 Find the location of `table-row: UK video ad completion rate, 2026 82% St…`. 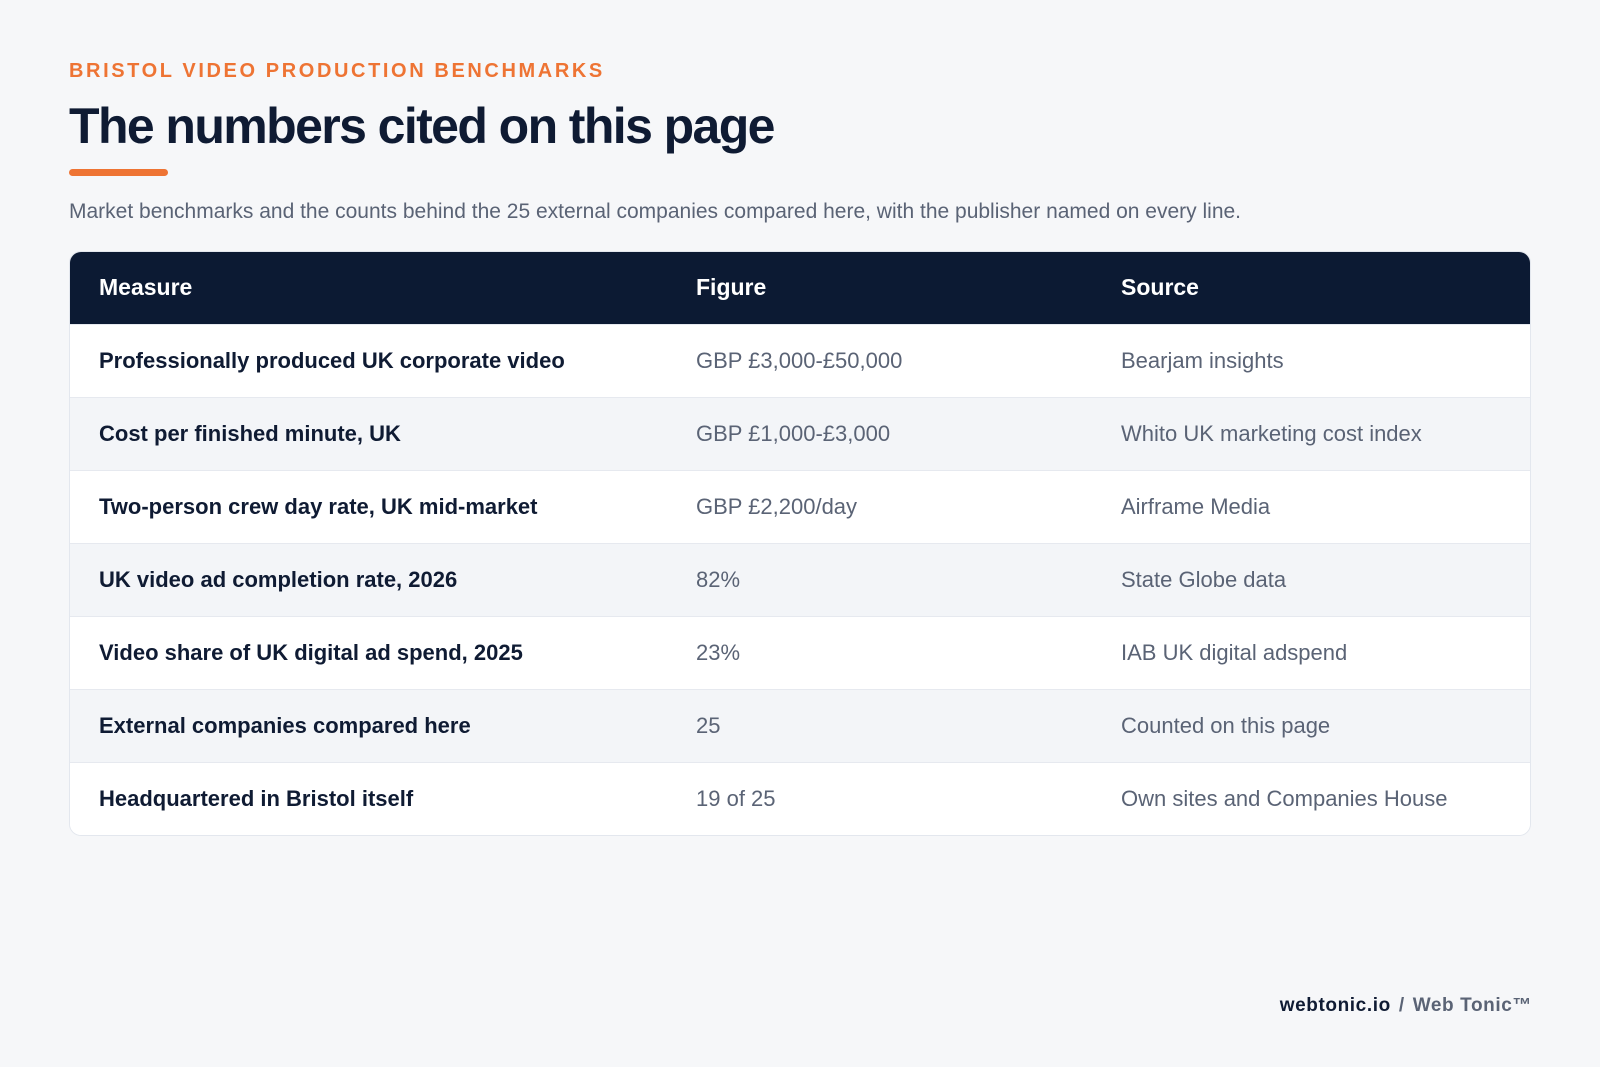

table-row: UK video ad completion rate, 2026 82% St… is located at coordinates (800, 579).